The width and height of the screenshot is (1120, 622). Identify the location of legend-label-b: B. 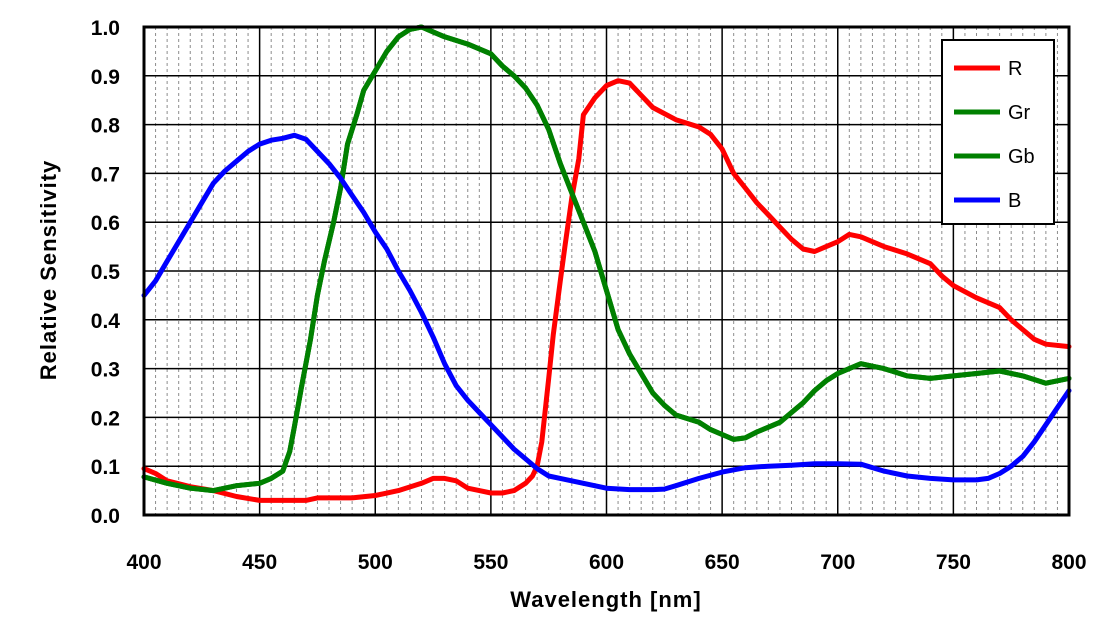
(1014, 201).